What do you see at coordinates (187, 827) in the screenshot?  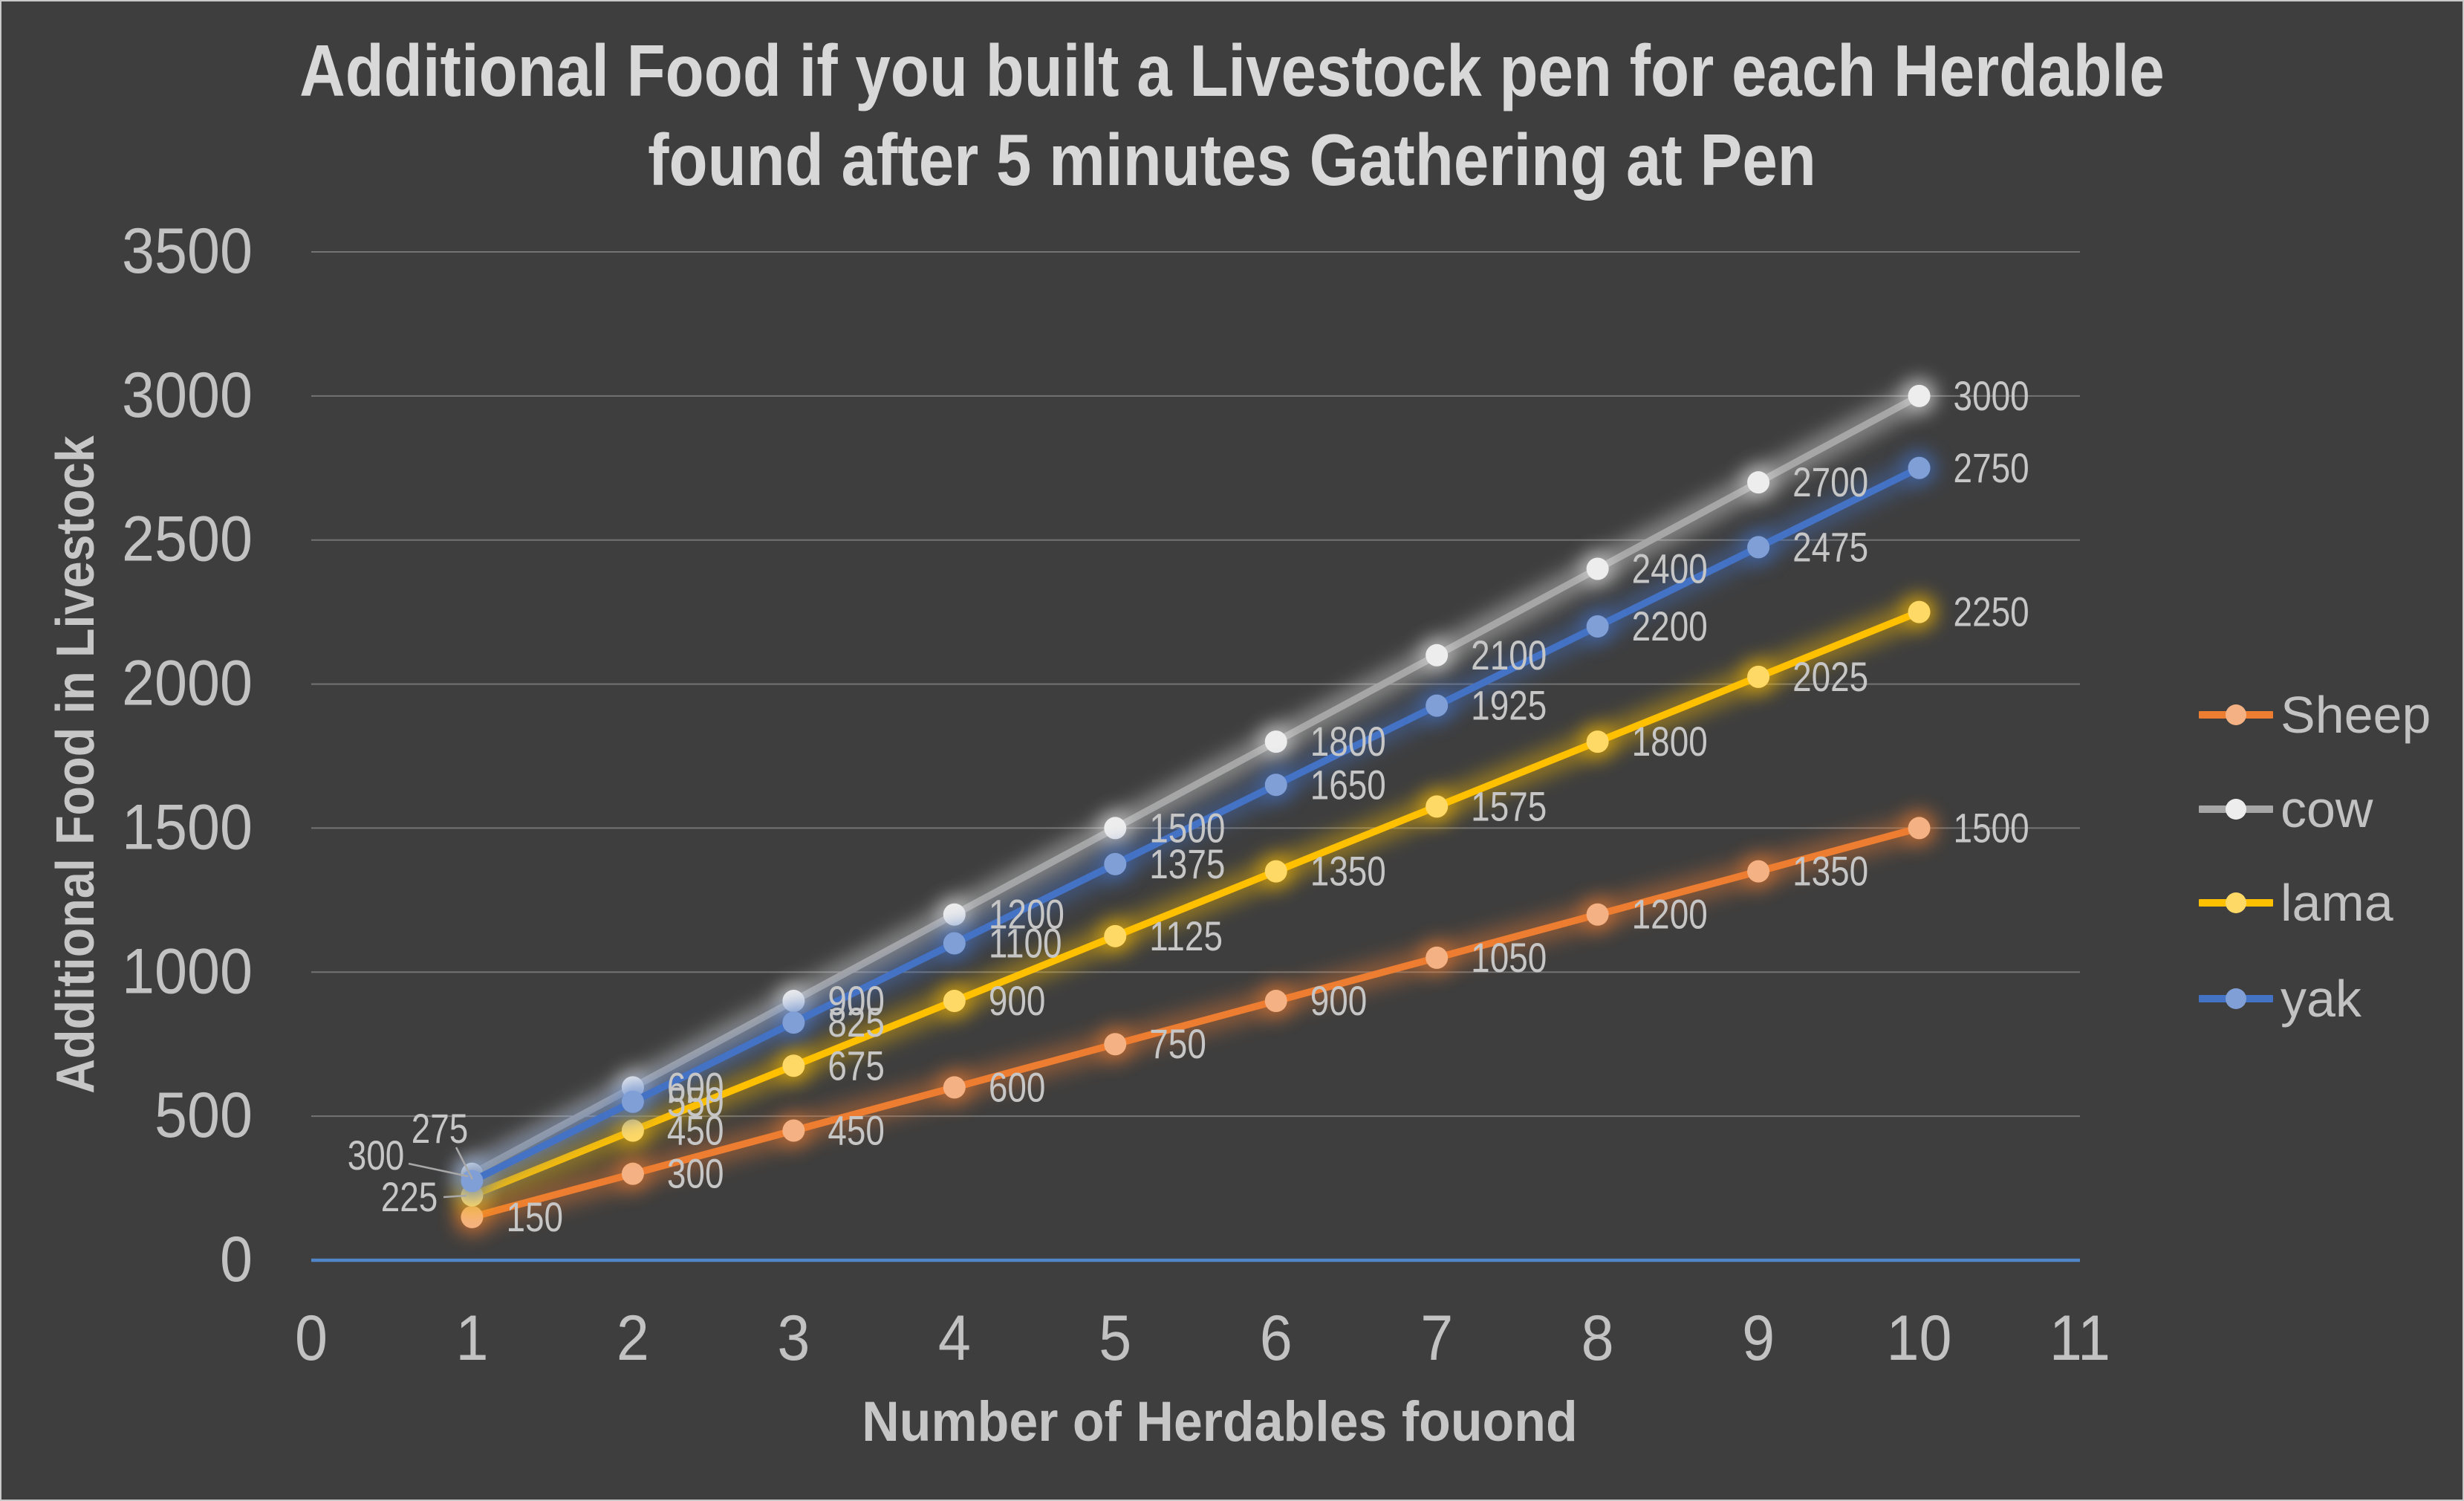 I see `y-tick-label-3: 1500` at bounding box center [187, 827].